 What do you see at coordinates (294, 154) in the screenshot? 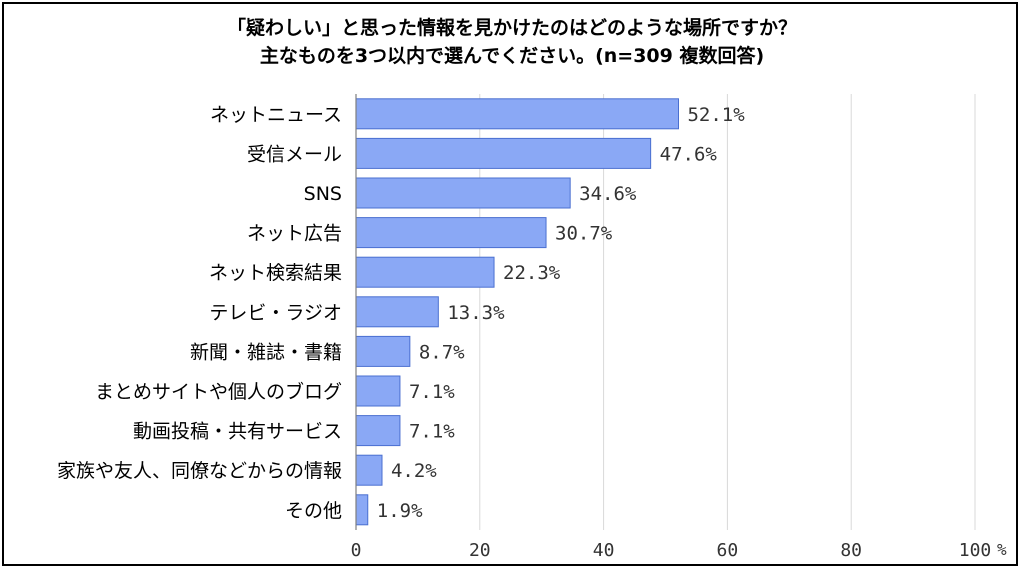
I see `category-label-1: 受信メール` at bounding box center [294, 154].